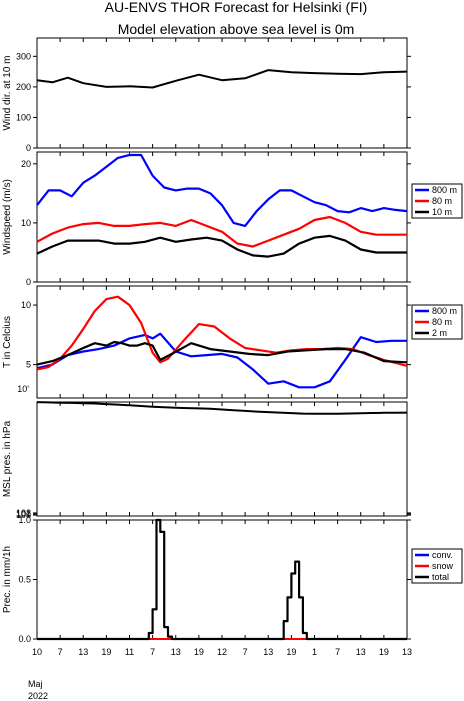 The height and width of the screenshot is (701, 464). Describe the element at coordinates (236, 7) in the screenshot. I see `chart-title: AU-ENVS THOR Forecast for Helsinki (FI)` at that location.